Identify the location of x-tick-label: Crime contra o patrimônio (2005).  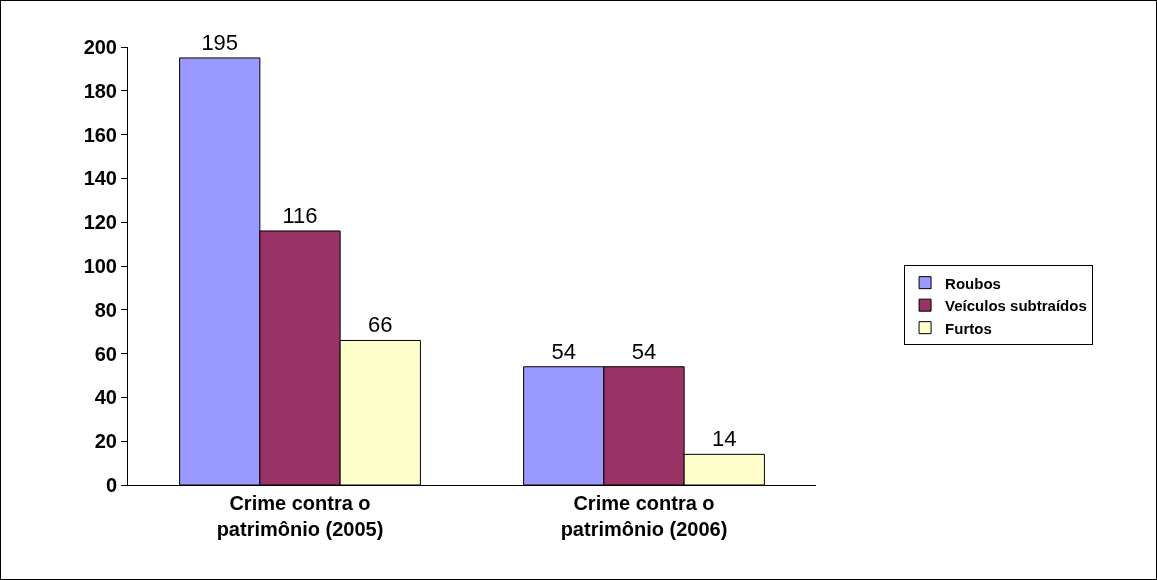
(300, 516).